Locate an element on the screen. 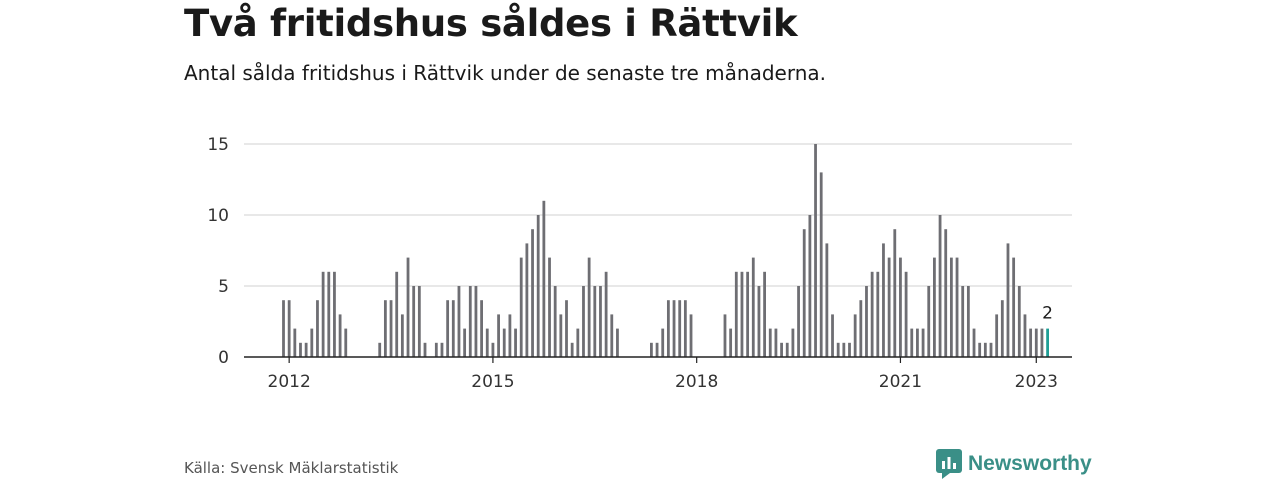 This screenshot has height=480, width=1280. x-tick-label: 2012 is located at coordinates (289, 382).